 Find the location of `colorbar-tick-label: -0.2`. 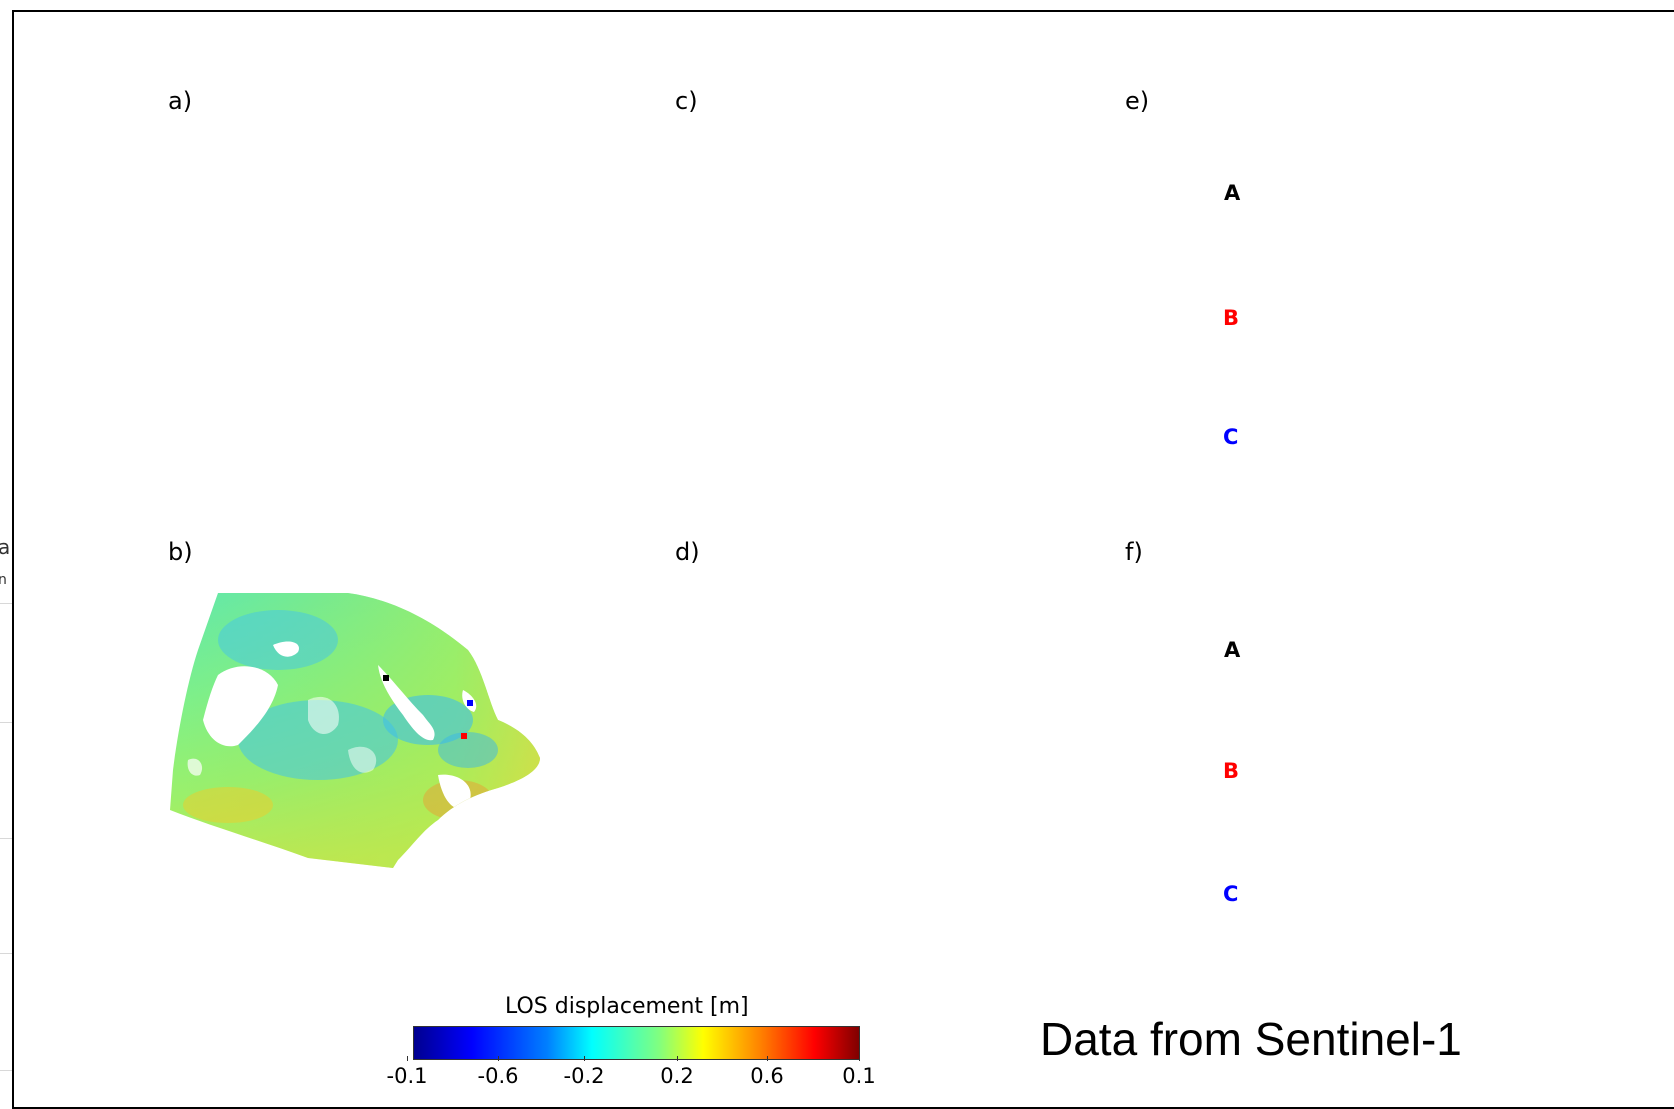

colorbar-tick-label: -0.2 is located at coordinates (584, 1076).